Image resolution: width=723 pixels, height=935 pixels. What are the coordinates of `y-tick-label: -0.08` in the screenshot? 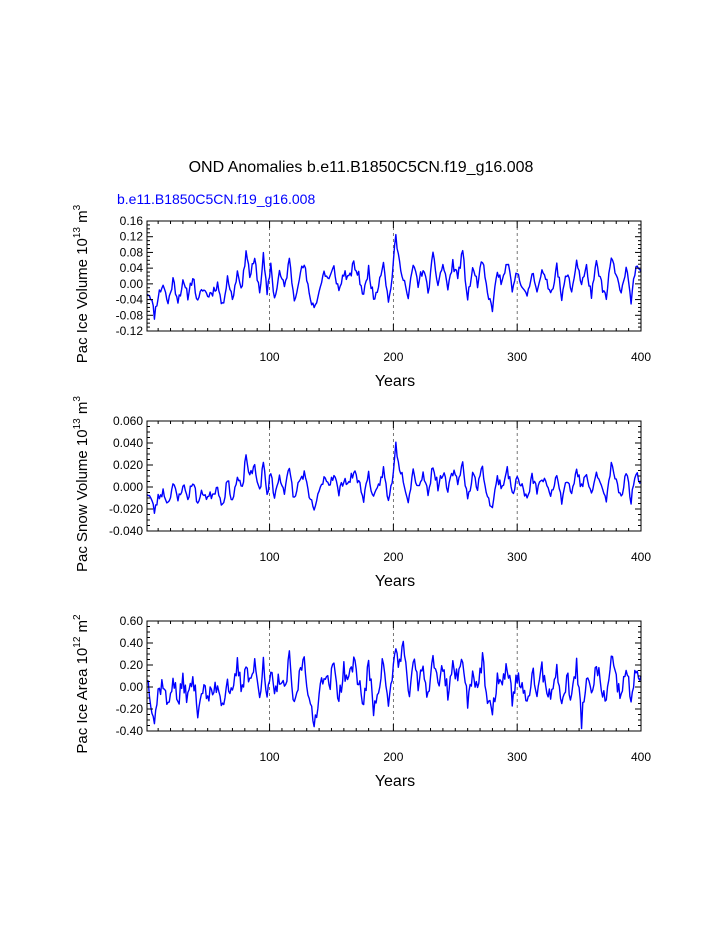 It's located at (130, 315).